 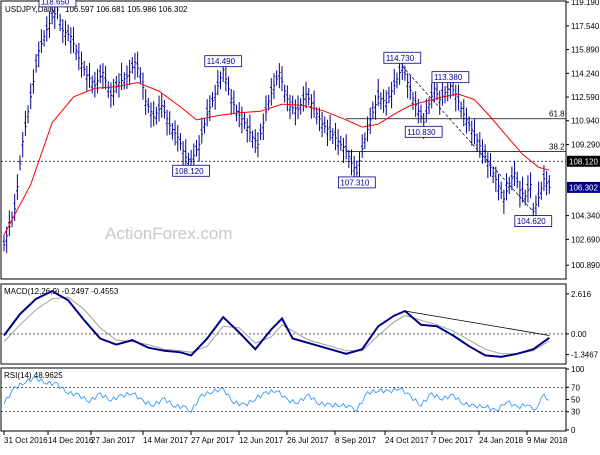 I want to click on callout-label: 114.490, so click(x=221, y=61).